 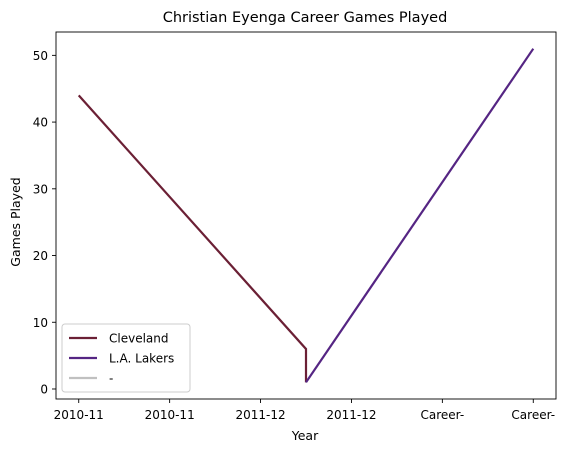 What do you see at coordinates (40, 56) in the screenshot?
I see `y-tick-label: 50` at bounding box center [40, 56].